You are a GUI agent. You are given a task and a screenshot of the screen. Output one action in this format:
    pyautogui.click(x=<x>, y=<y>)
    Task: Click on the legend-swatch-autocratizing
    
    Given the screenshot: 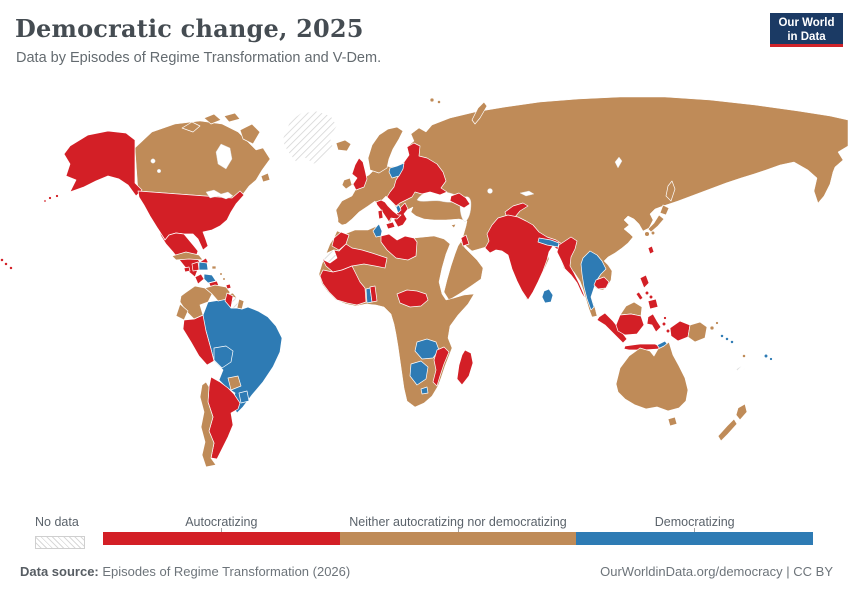 What is the action you would take?
    pyautogui.click(x=221, y=538)
    